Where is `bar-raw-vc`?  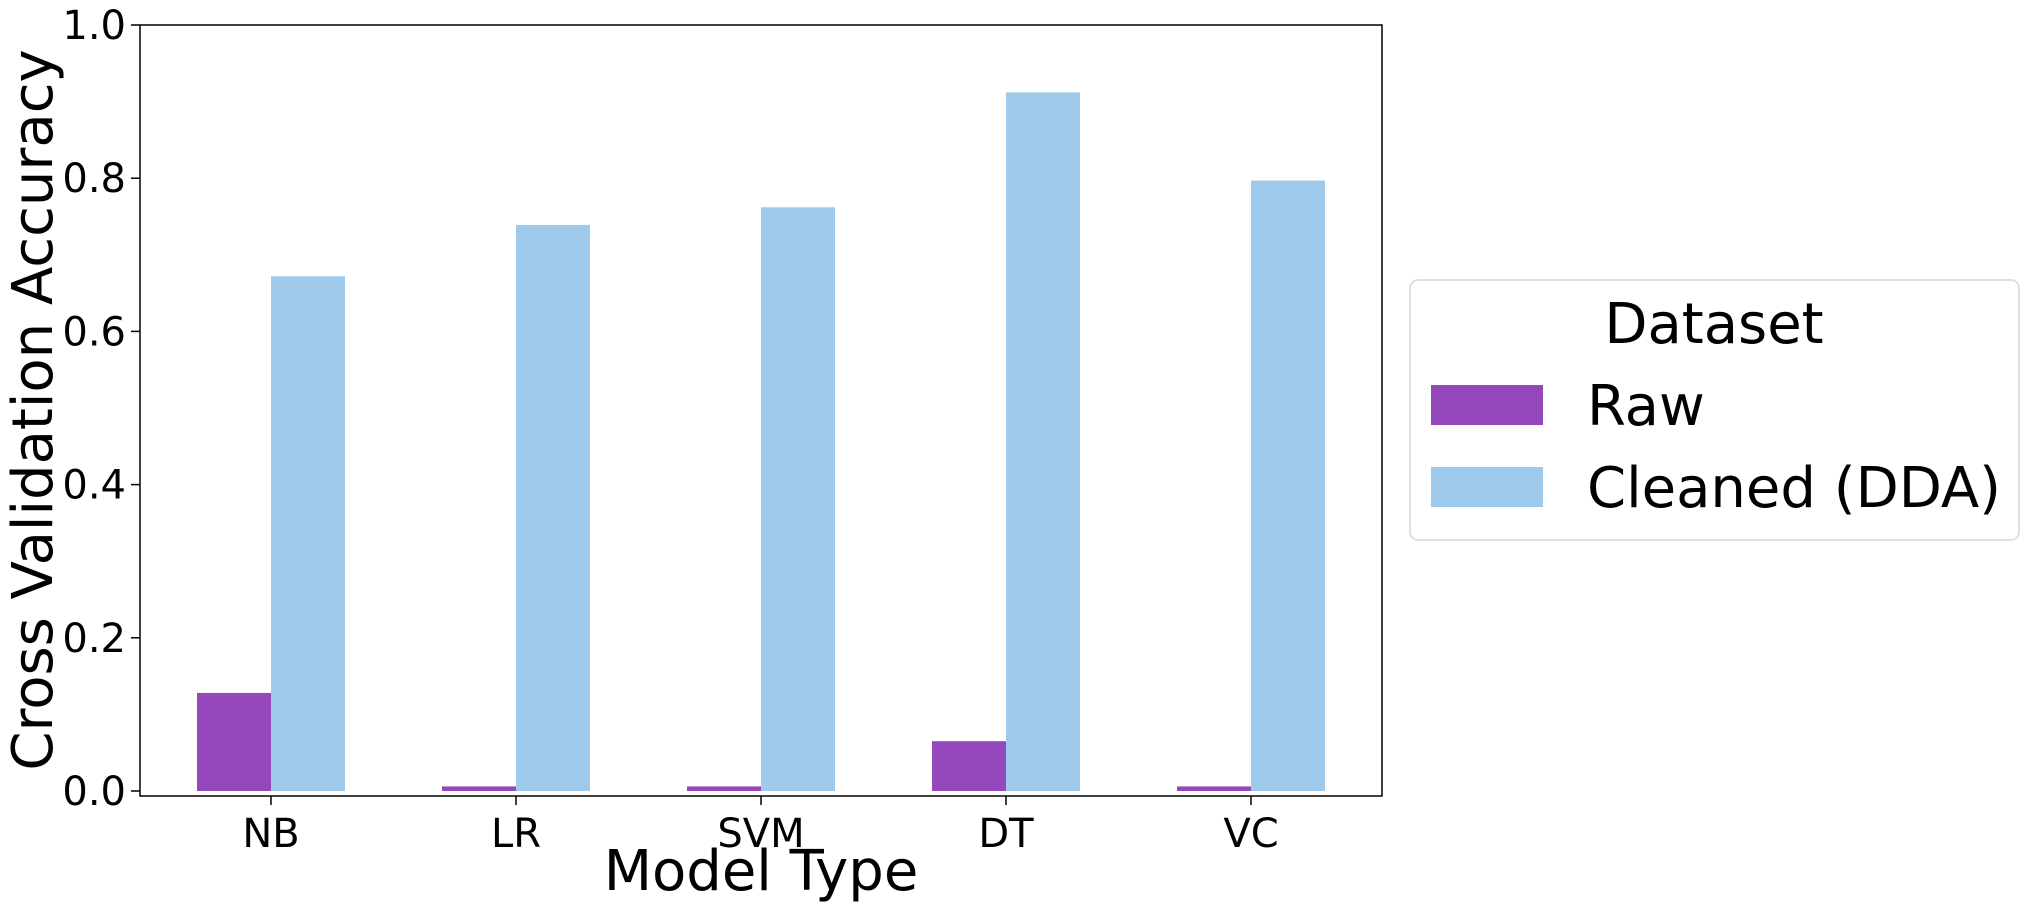 bar-raw-vc is located at coordinates (1214, 788).